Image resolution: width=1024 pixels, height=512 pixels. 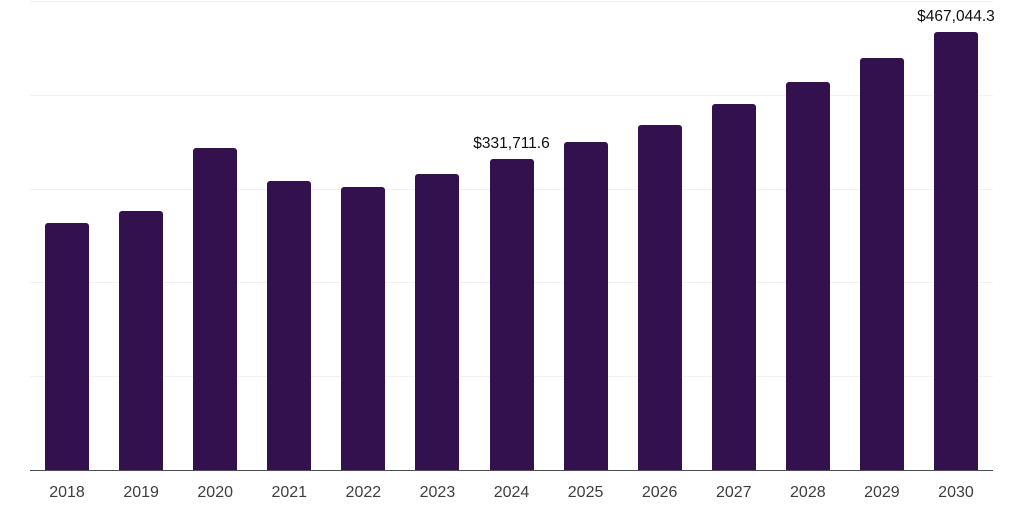 I want to click on x-tick-label-2022: 2022, so click(x=363, y=492).